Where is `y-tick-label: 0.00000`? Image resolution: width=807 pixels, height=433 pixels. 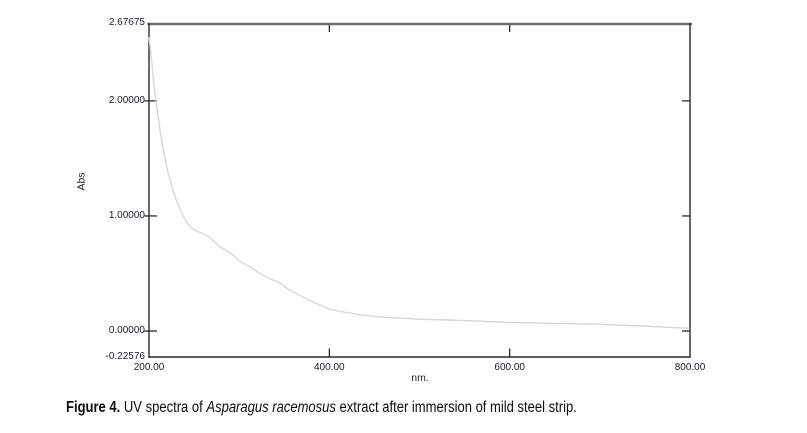
y-tick-label: 0.00000 is located at coordinates (126, 330).